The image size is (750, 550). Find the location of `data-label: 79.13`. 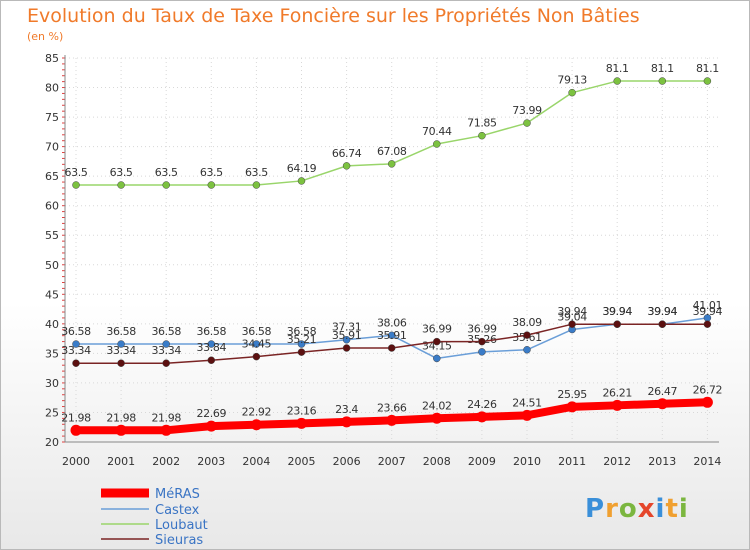

data-label: 79.13 is located at coordinates (572, 80).